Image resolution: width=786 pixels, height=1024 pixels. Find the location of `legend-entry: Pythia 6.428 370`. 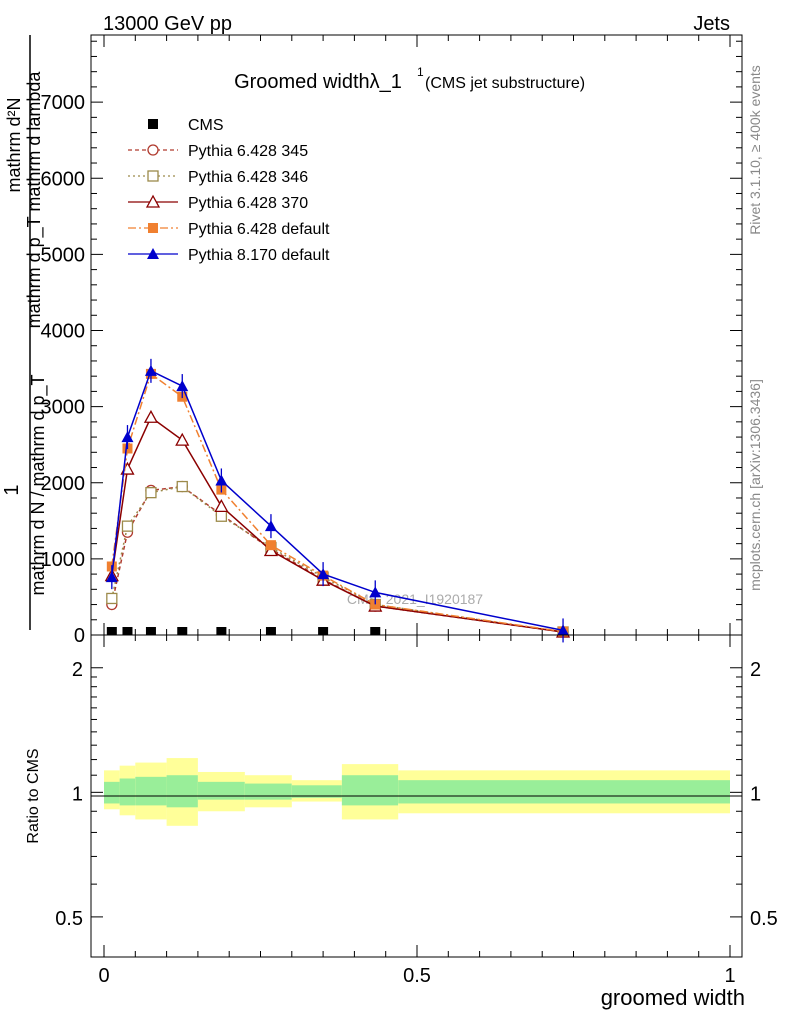

legend-entry: Pythia 6.428 370 is located at coordinates (218, 203).